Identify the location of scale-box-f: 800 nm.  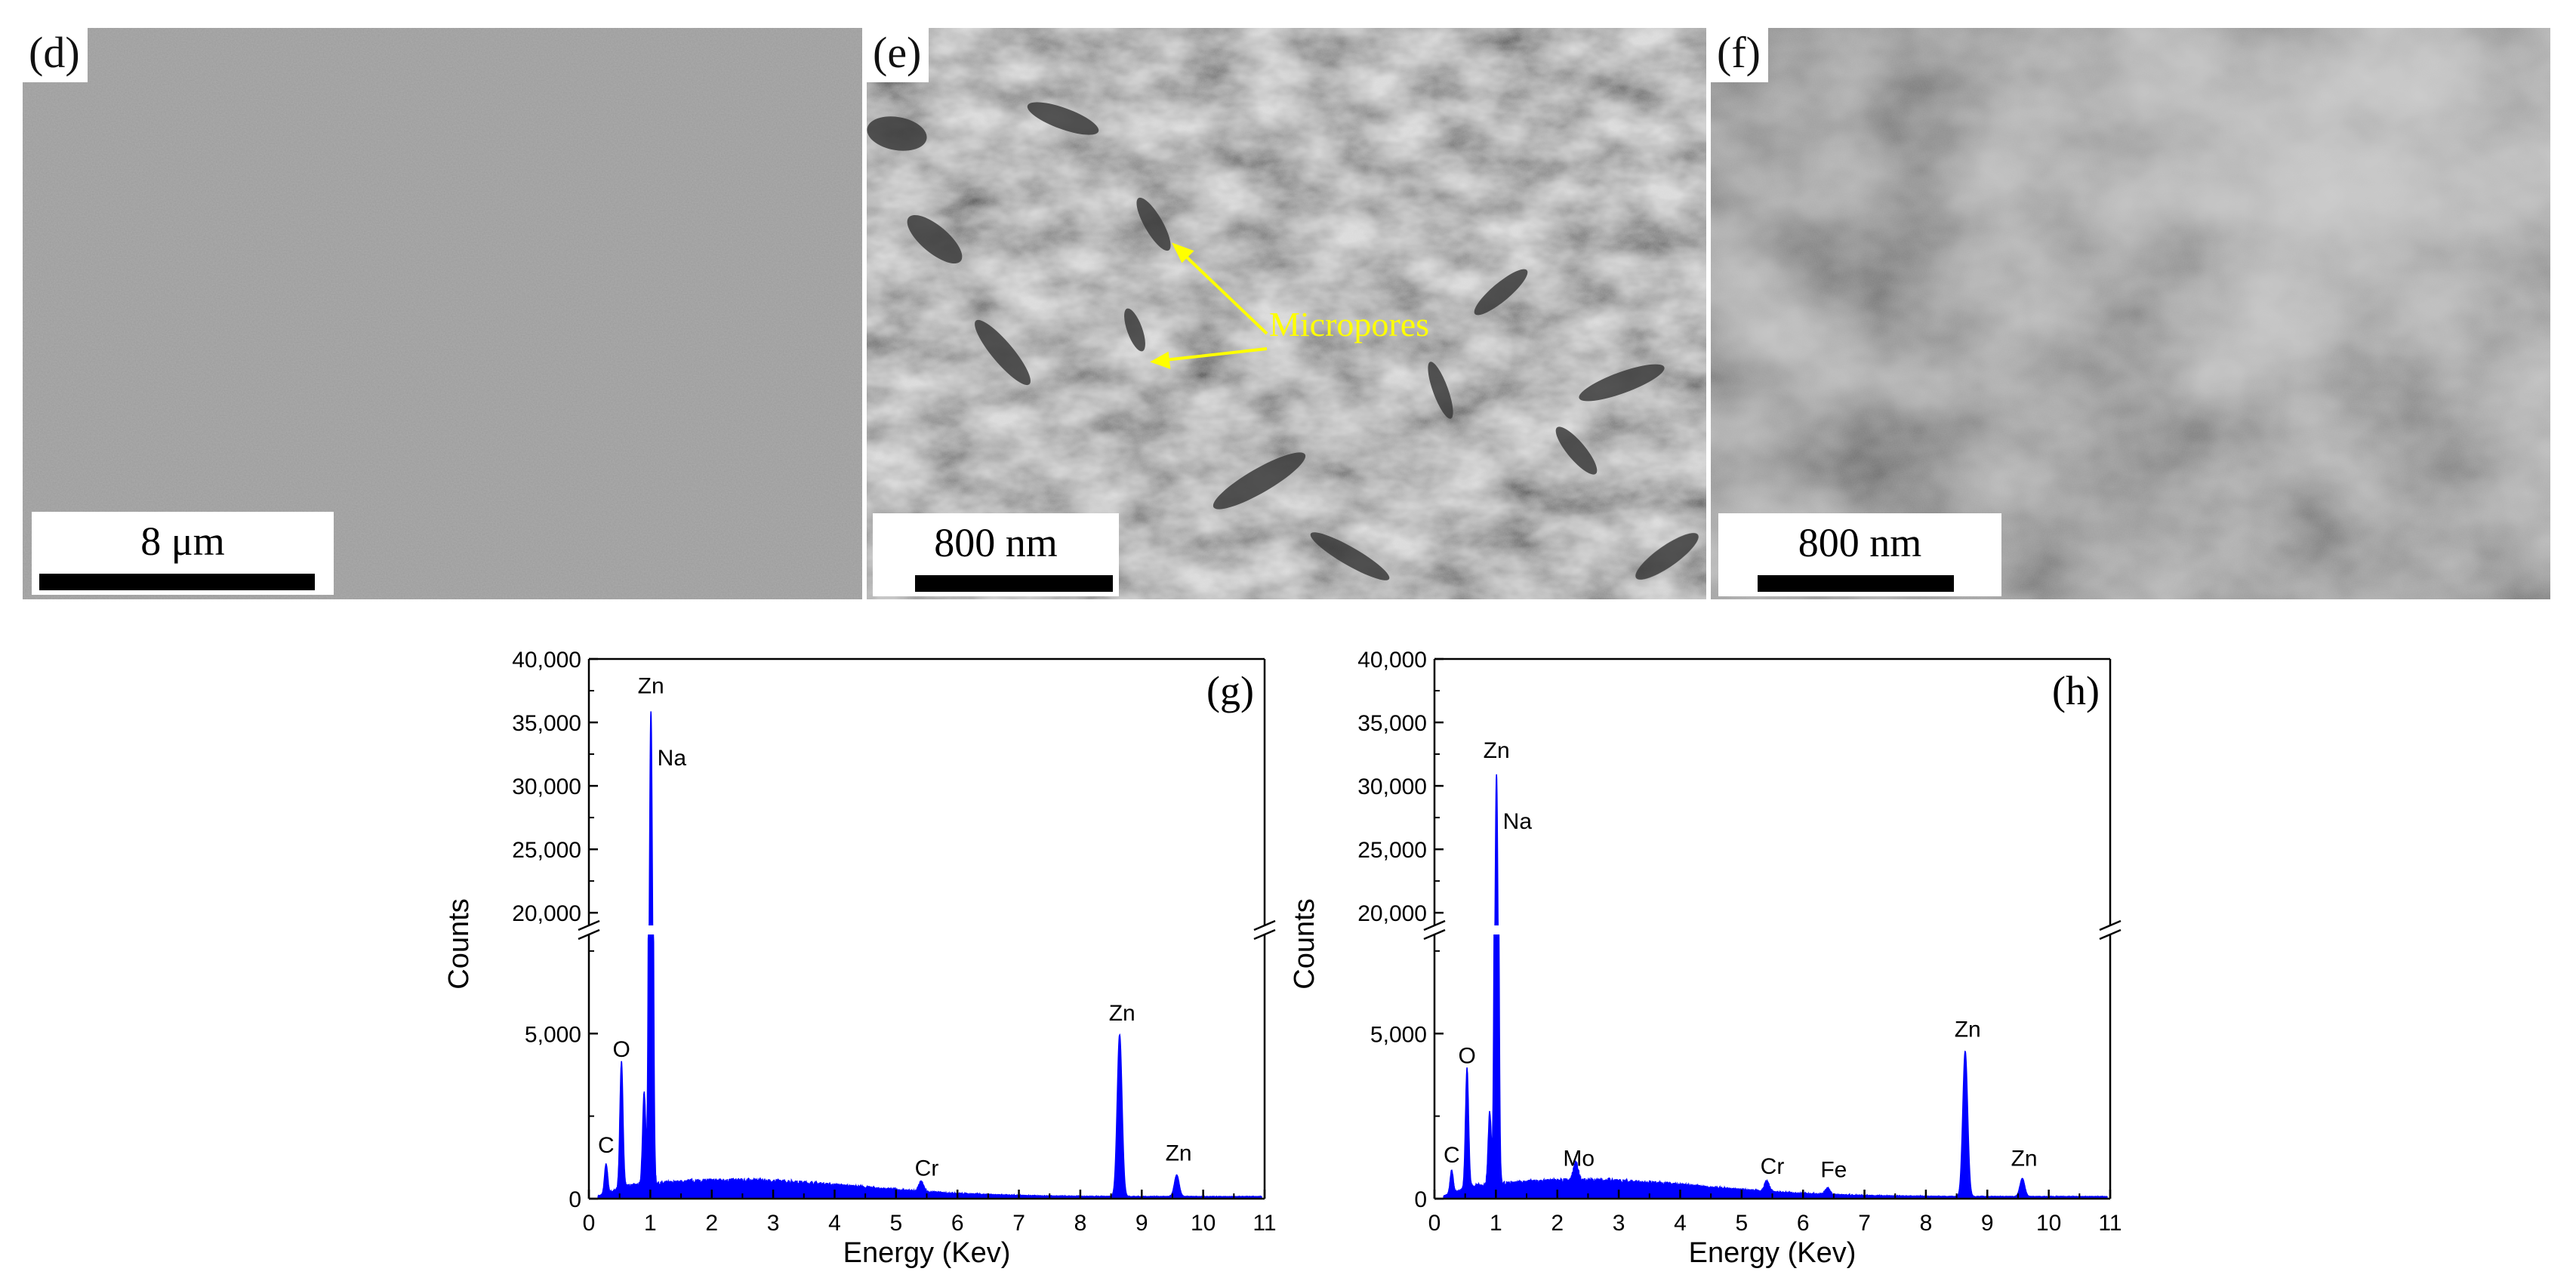
(1859, 554).